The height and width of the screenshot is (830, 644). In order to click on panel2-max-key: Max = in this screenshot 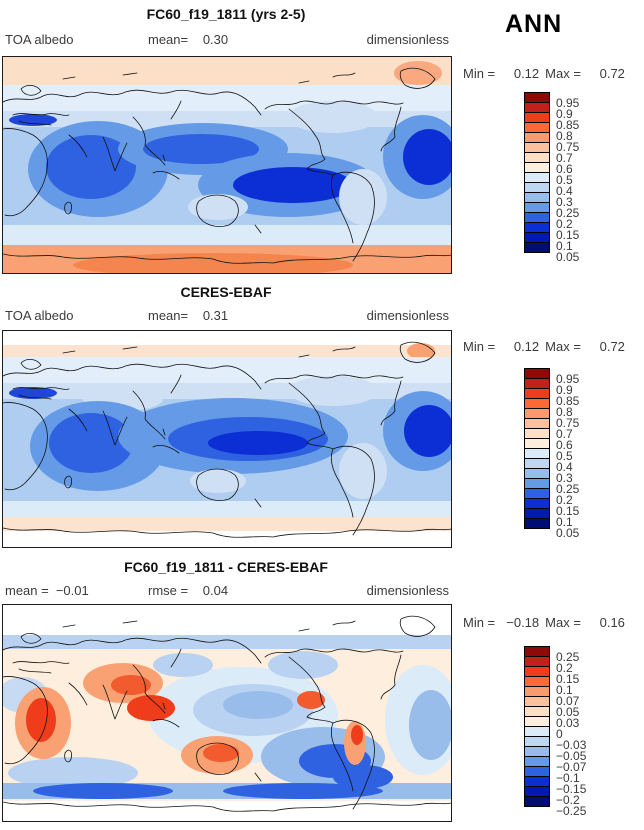, I will do `click(563, 346)`.